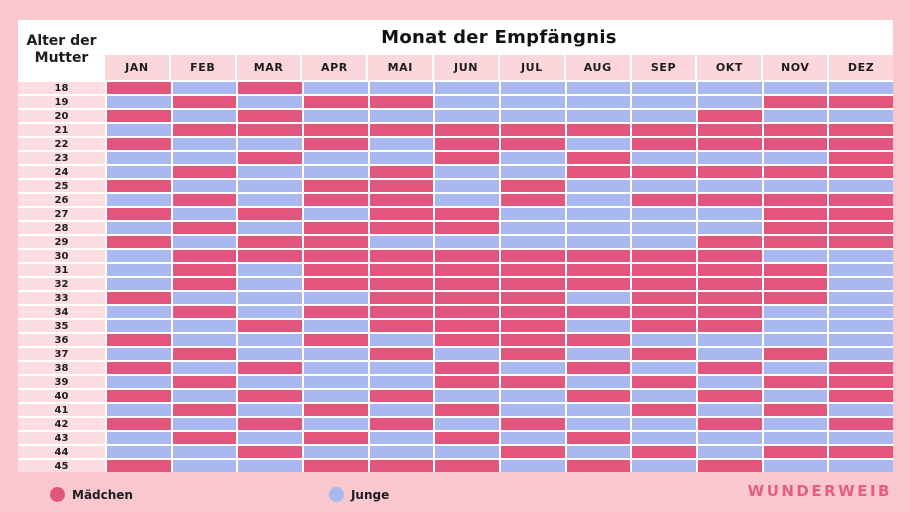 The height and width of the screenshot is (512, 910). What do you see at coordinates (336, 396) in the screenshot?
I see `cell-40-apr` at bounding box center [336, 396].